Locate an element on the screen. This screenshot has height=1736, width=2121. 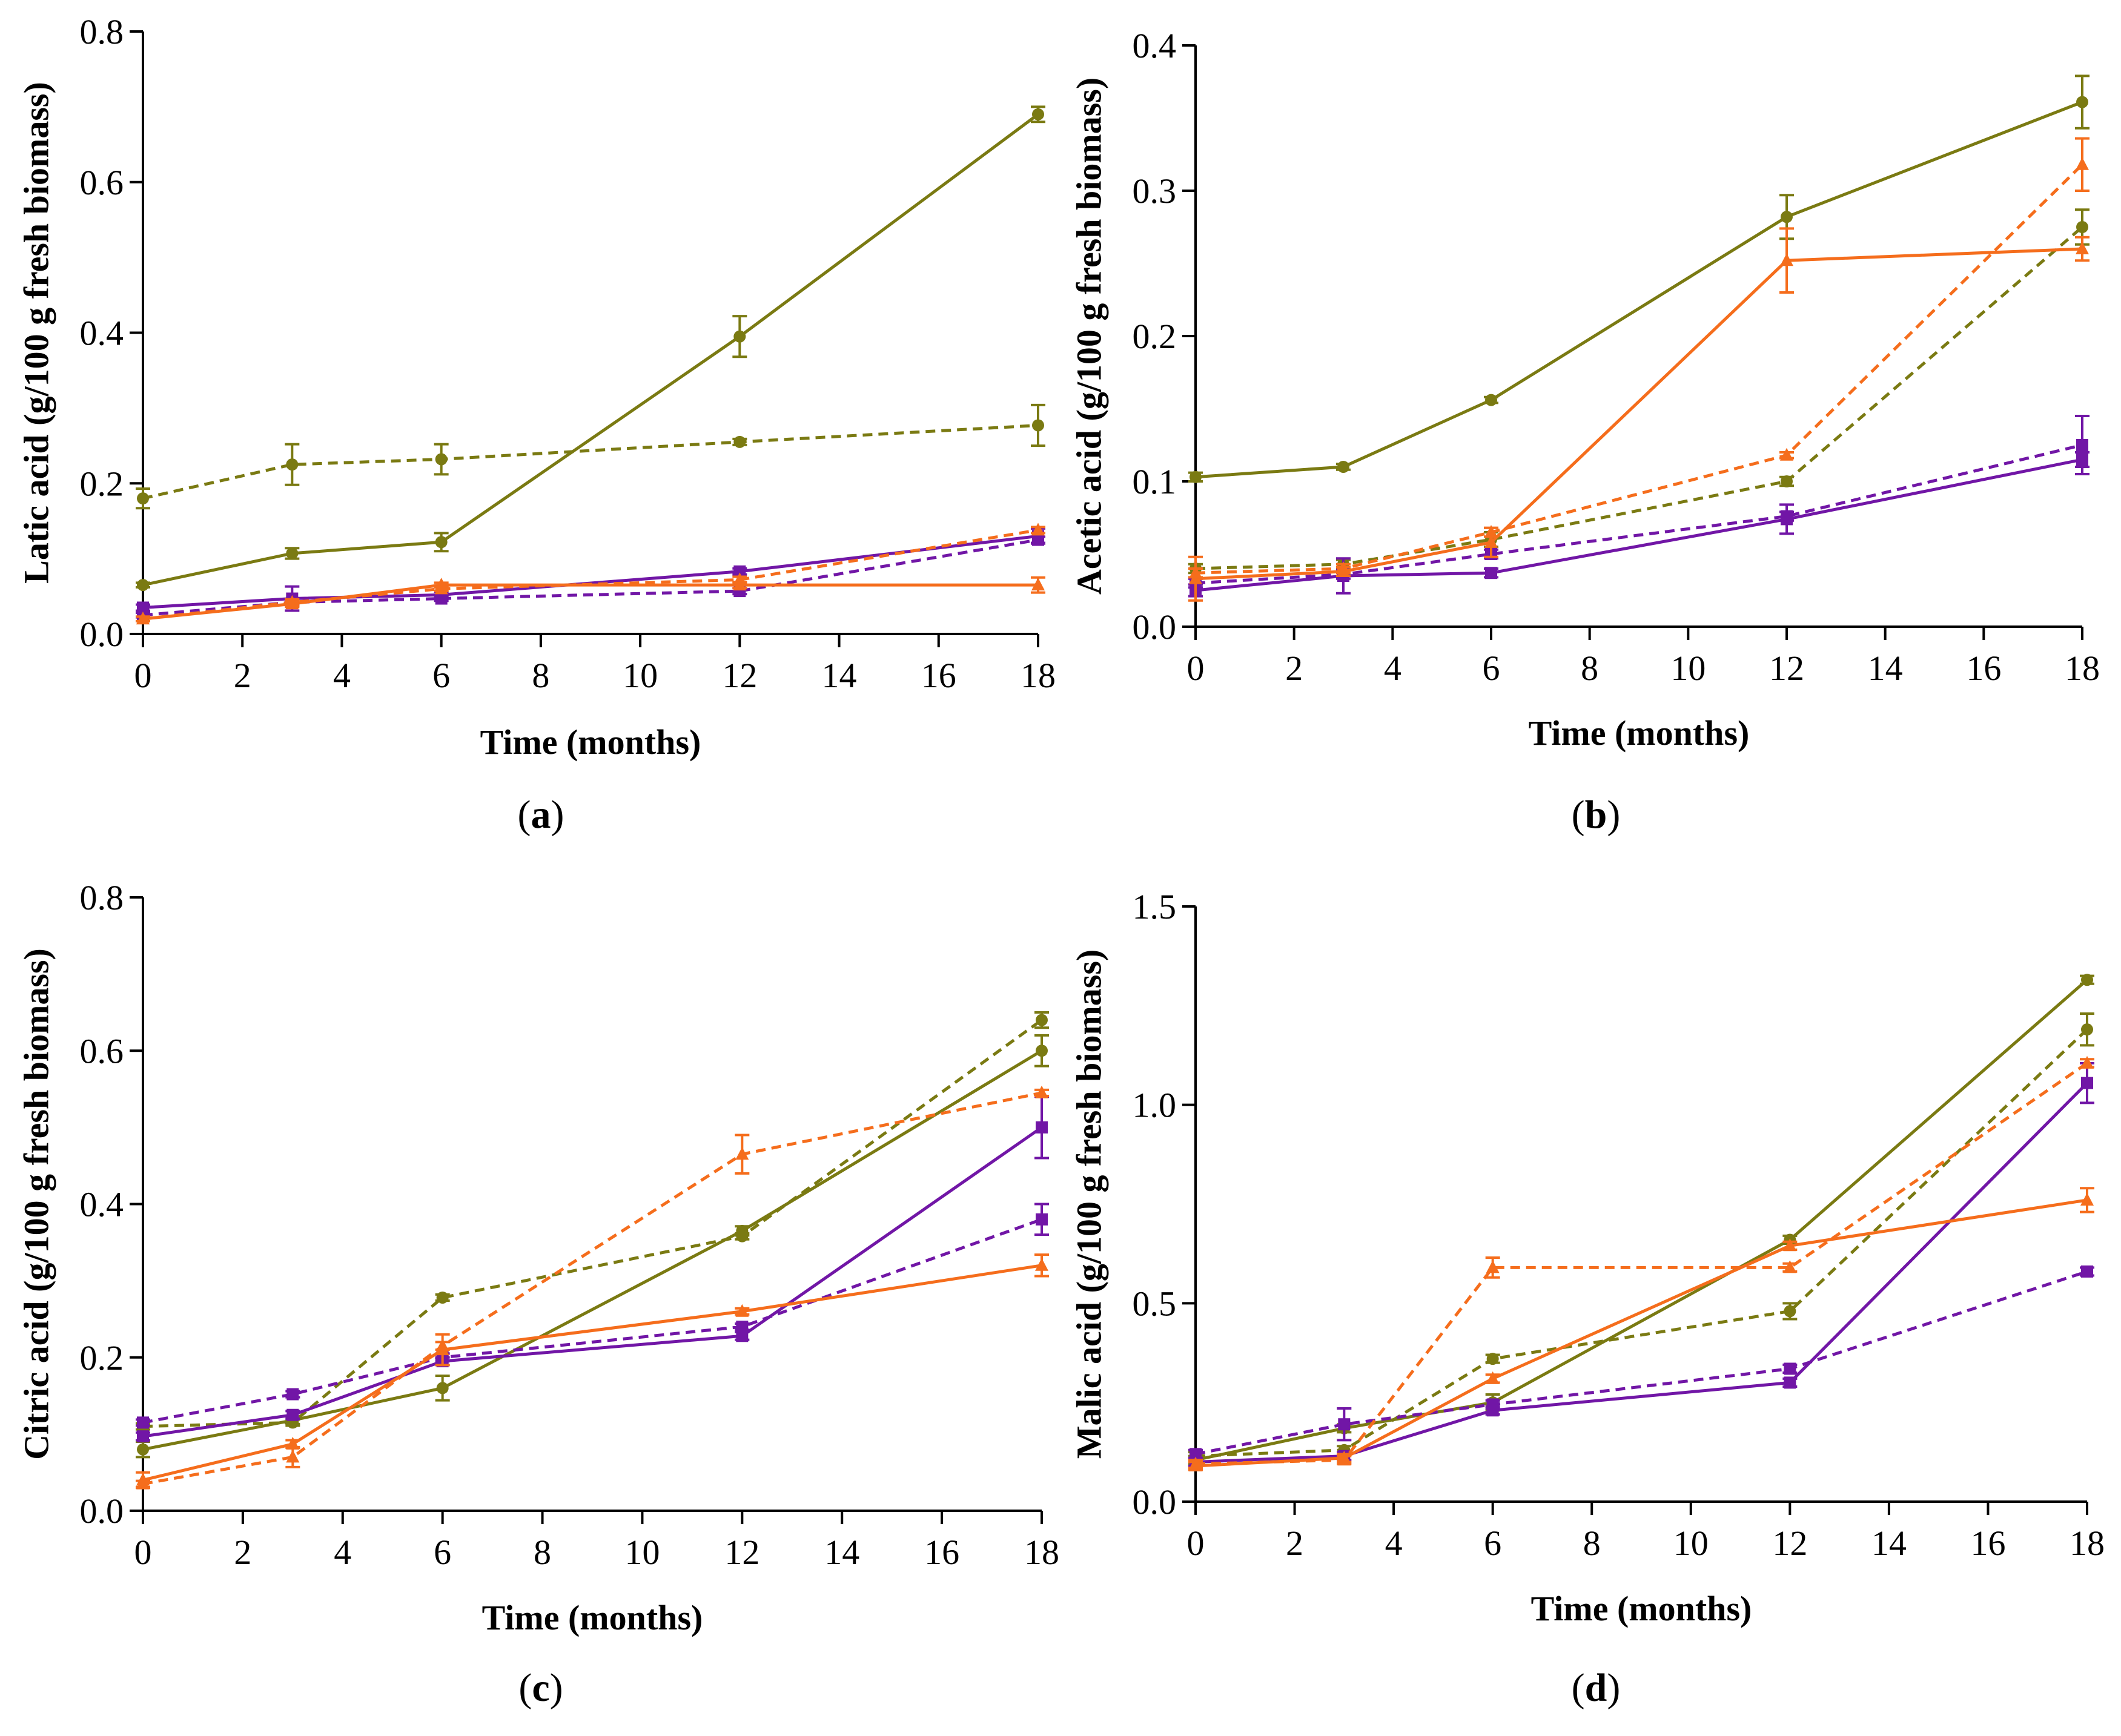
panel-b-series-olive-dashed is located at coordinates (1639, 391).